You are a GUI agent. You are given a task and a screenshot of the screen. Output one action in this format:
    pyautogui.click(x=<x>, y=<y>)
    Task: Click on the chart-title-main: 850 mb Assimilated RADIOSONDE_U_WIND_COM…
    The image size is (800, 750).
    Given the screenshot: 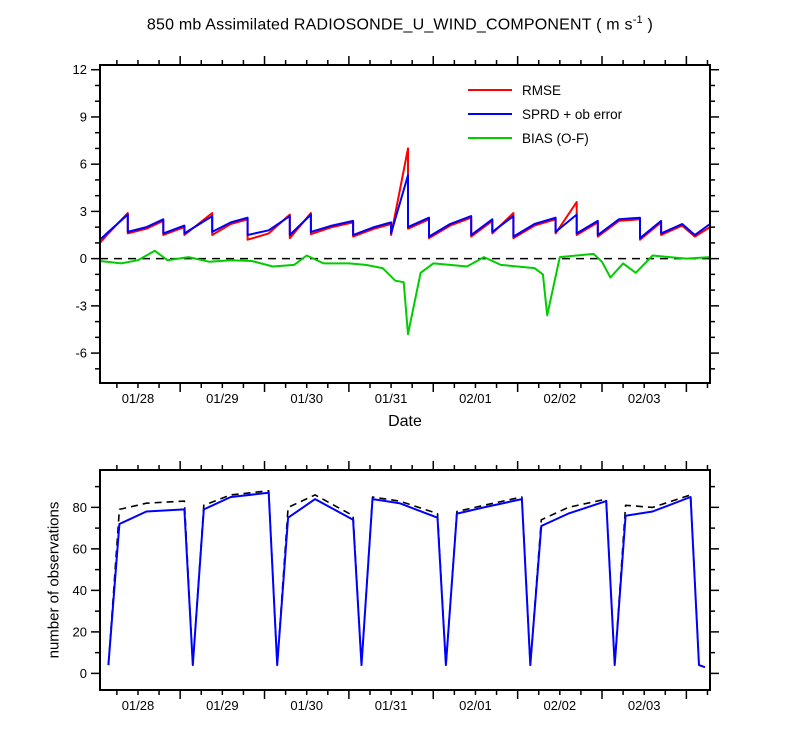 What is the action you would take?
    pyautogui.click(x=389, y=25)
    